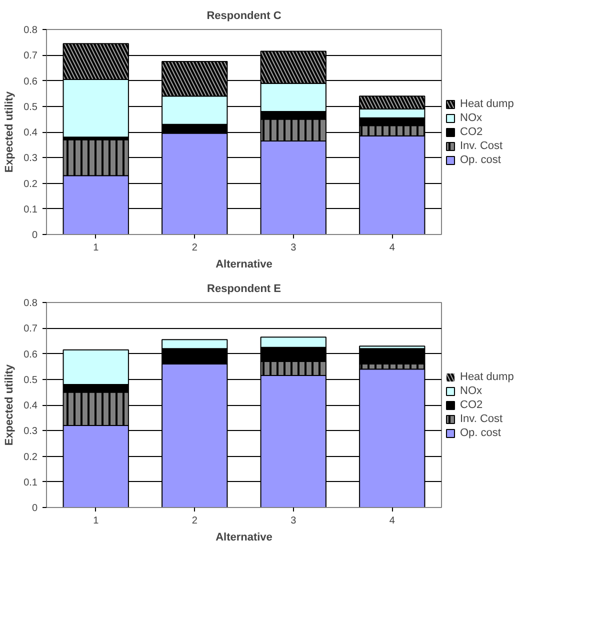 This screenshot has height=637, width=595. Describe the element at coordinates (244, 16) in the screenshot. I see `chart-title: Respondent C` at that location.